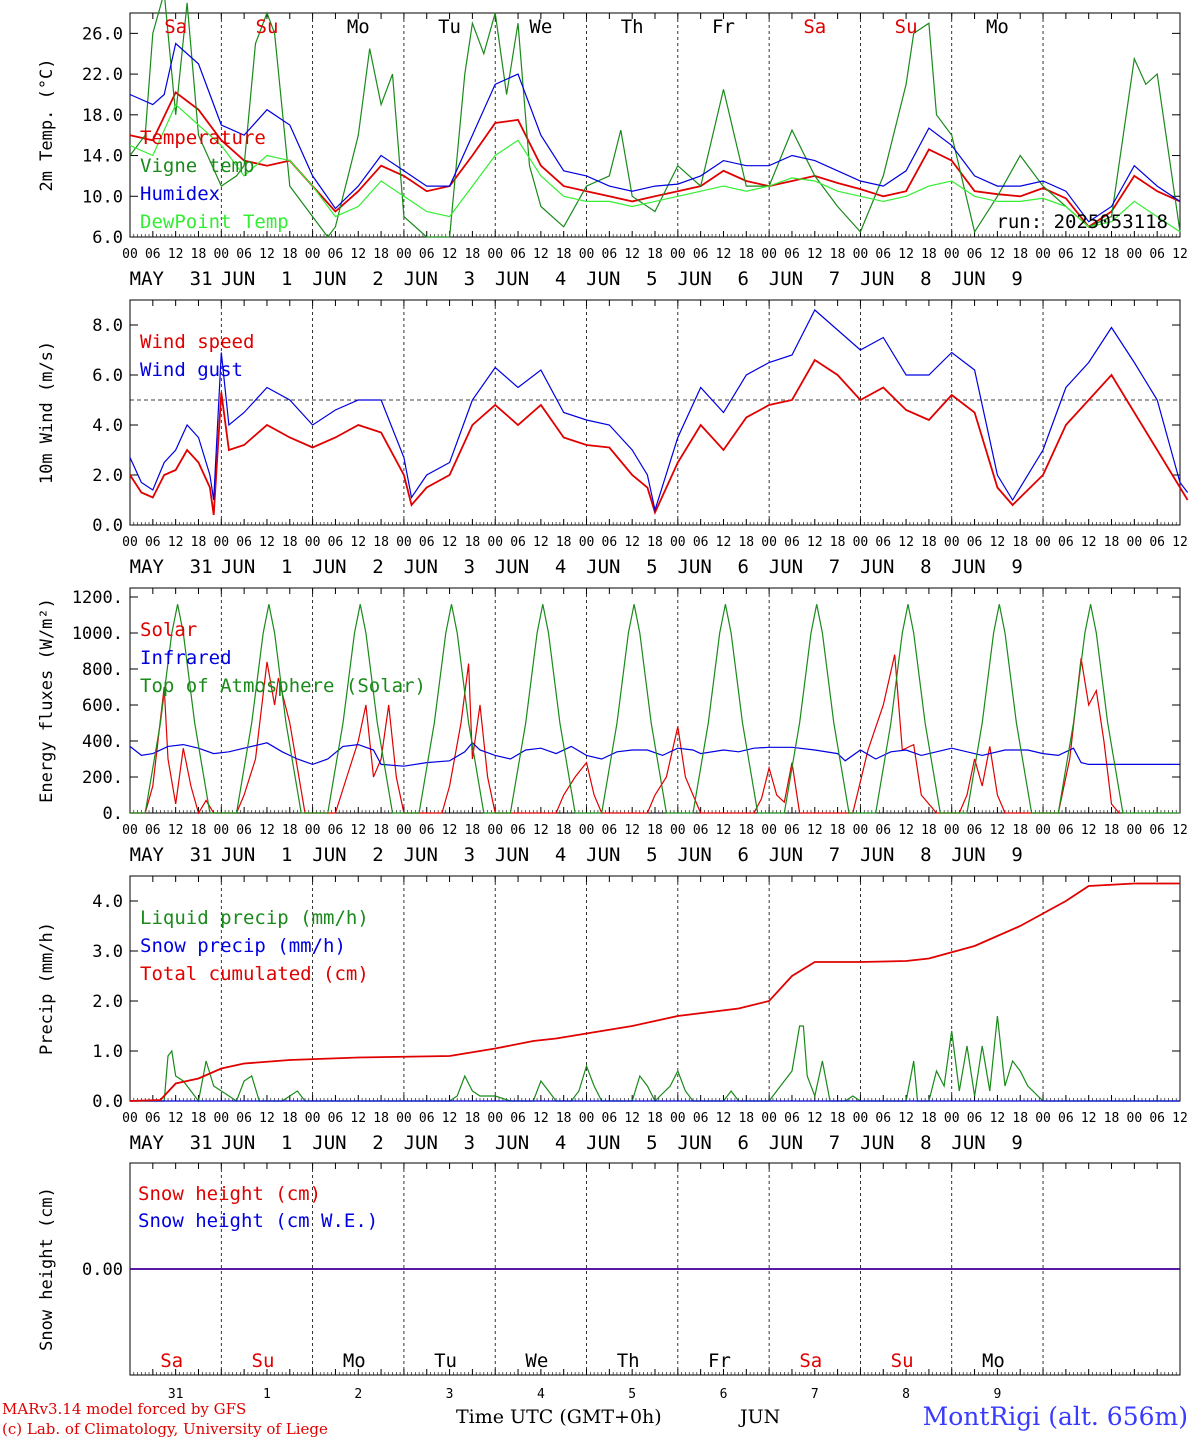  I want to click on y-tick-label: 8.0, so click(107, 326).